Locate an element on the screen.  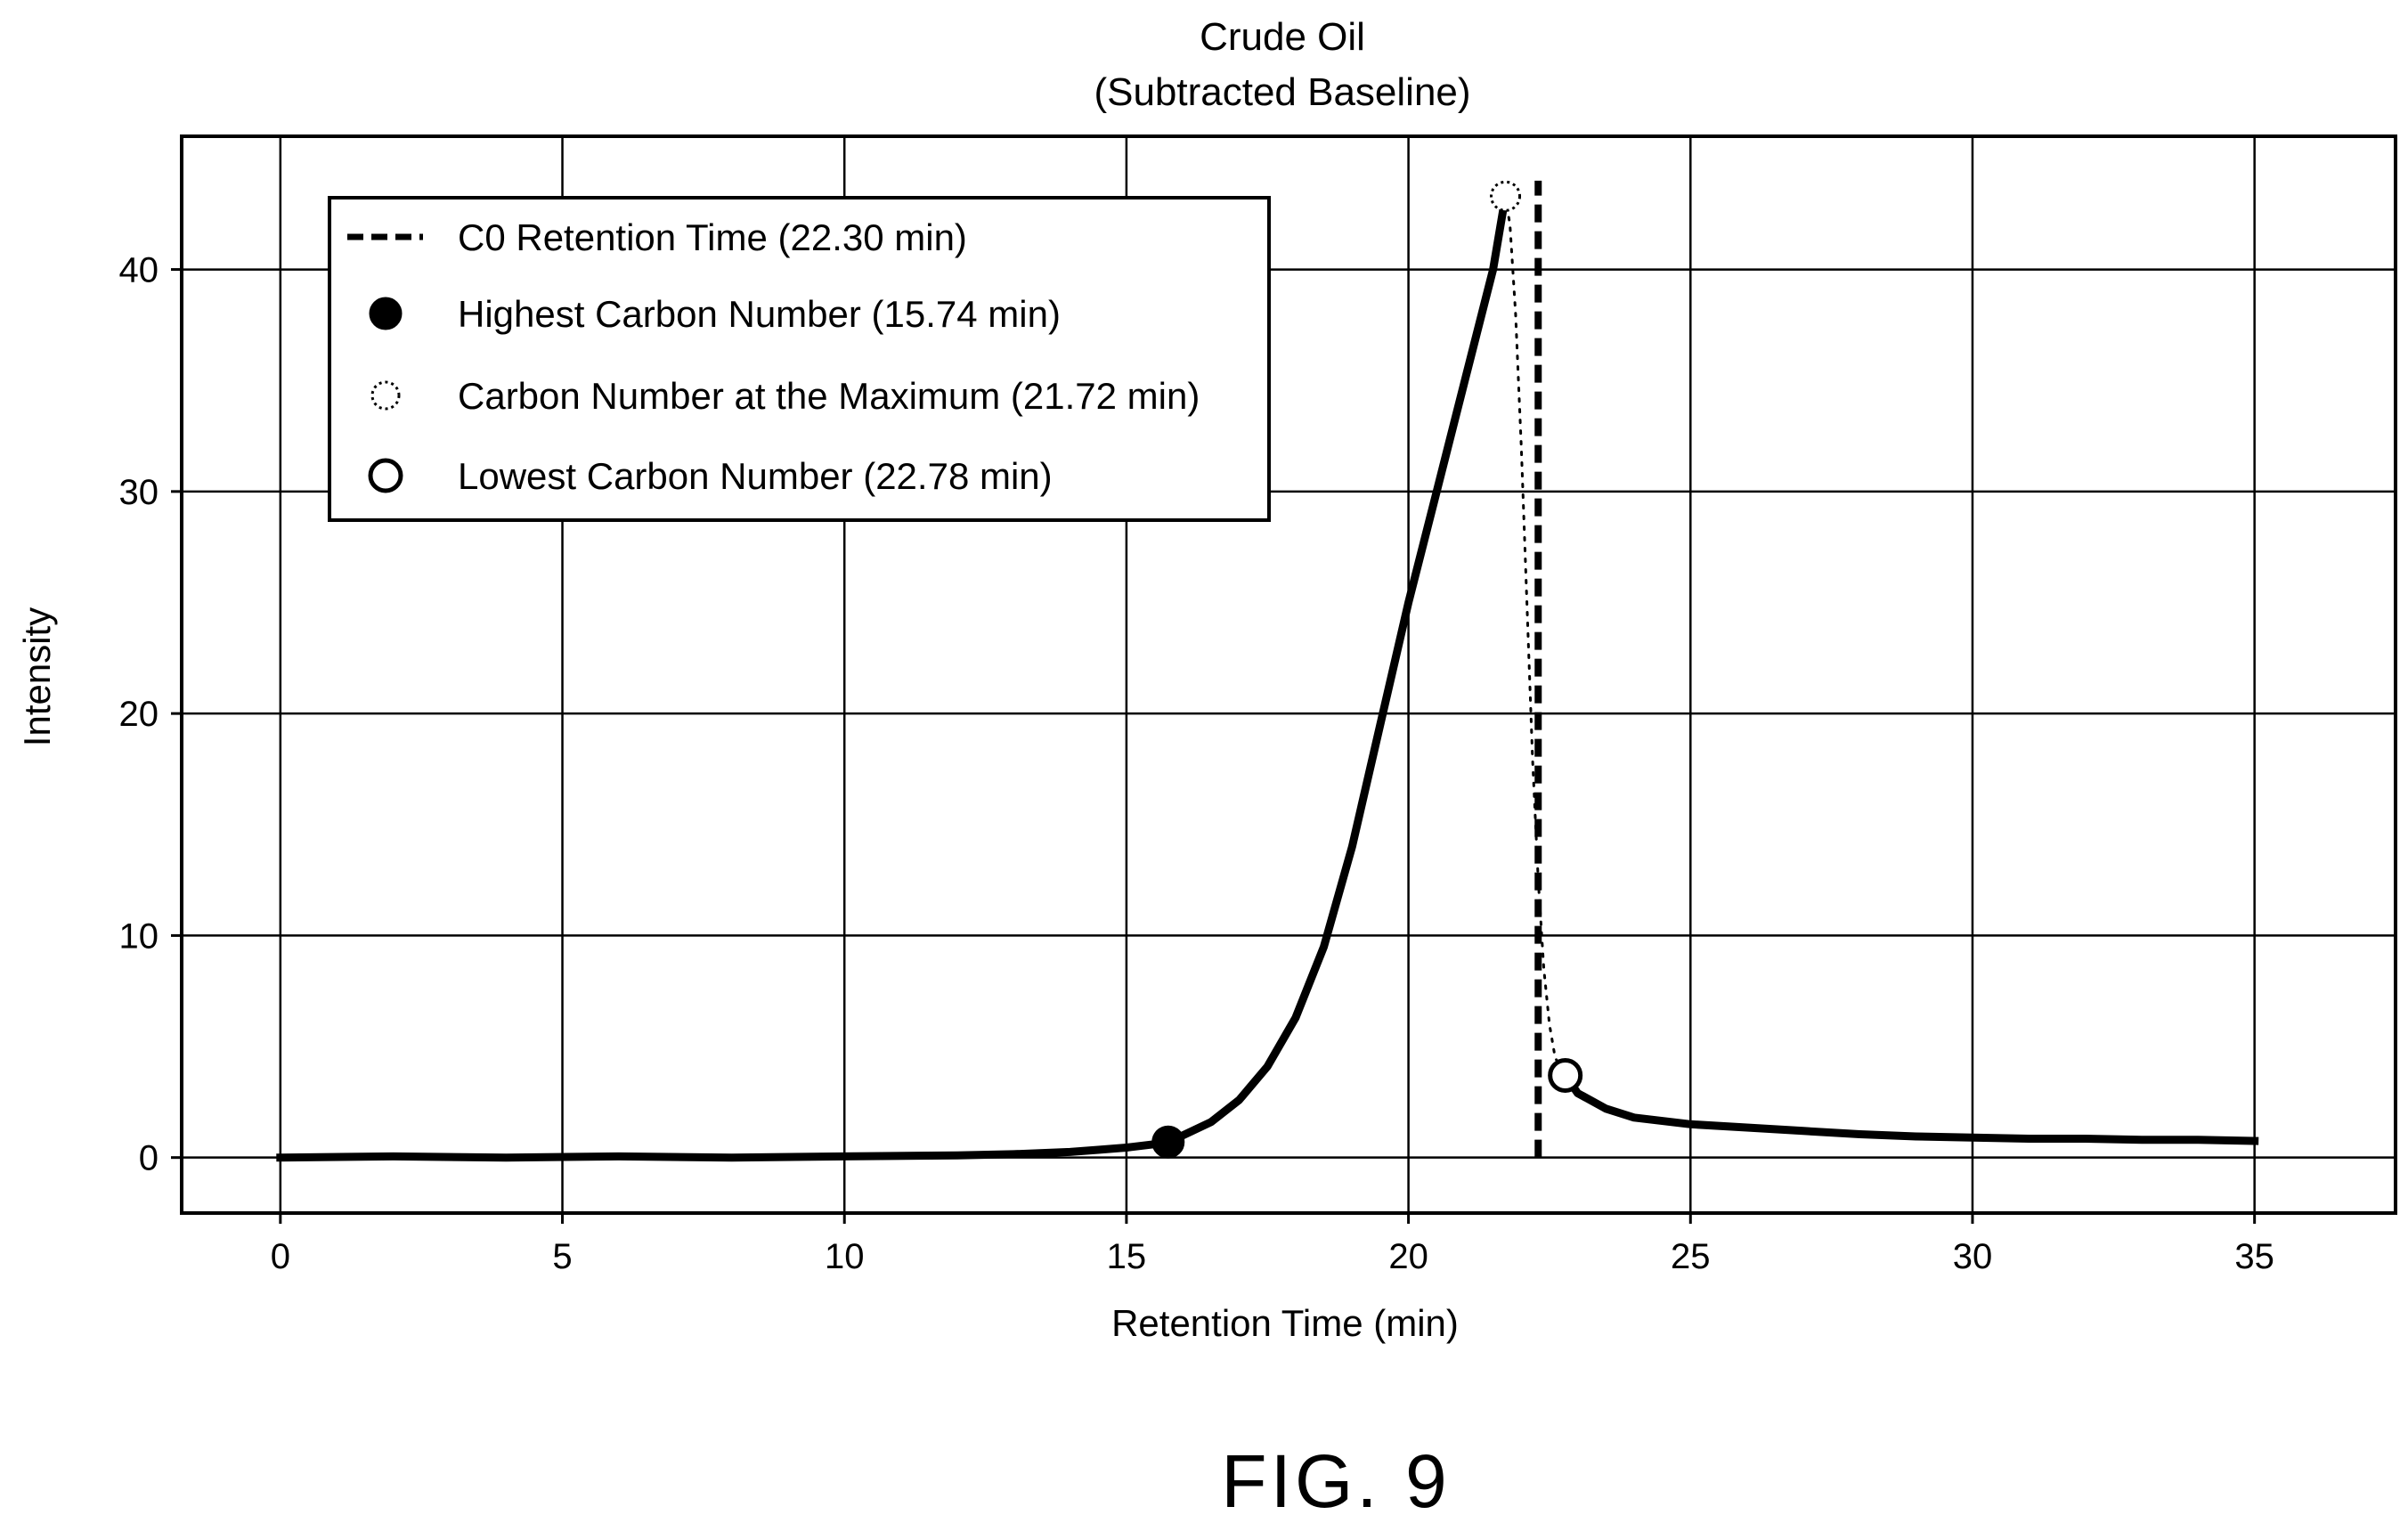
intensity-series is located at coordinates (1909, 1107).